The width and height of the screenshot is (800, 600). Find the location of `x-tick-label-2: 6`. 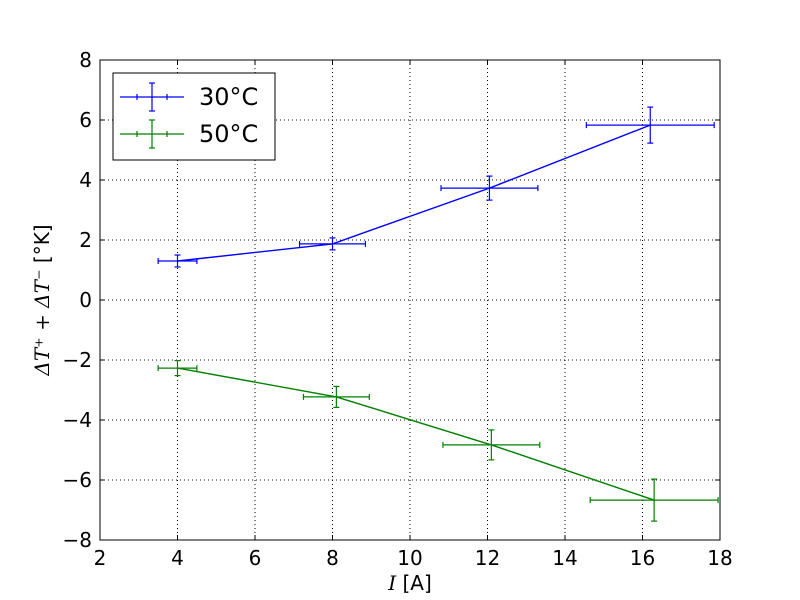

x-tick-label-2: 6 is located at coordinates (255, 558).